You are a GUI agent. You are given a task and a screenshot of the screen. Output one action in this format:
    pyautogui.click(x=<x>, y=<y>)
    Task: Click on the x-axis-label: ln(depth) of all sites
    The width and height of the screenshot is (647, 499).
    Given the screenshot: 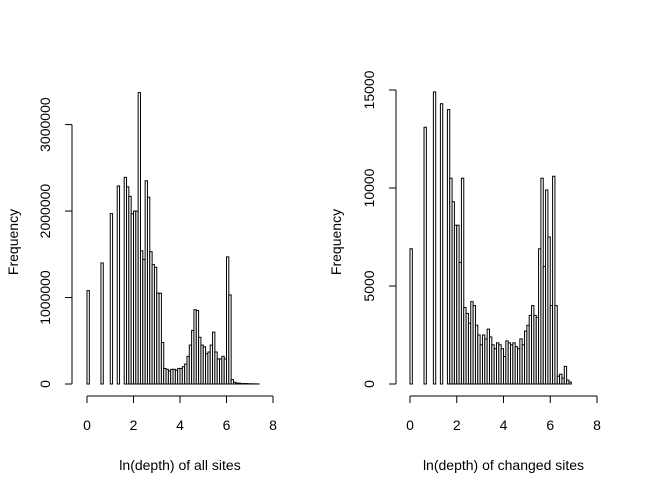 What is the action you would take?
    pyautogui.click(x=179, y=465)
    